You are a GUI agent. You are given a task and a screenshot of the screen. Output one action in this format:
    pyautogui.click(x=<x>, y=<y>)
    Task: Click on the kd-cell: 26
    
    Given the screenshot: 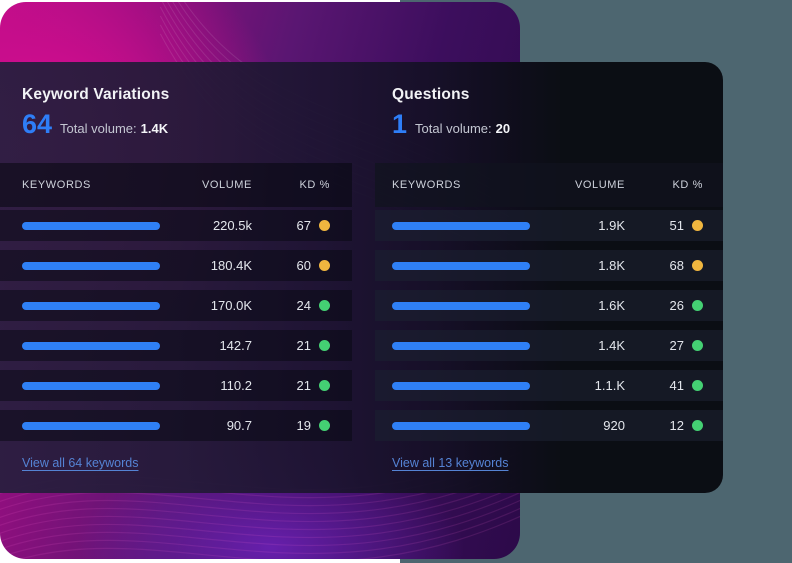 What is the action you would take?
    pyautogui.click(x=664, y=305)
    